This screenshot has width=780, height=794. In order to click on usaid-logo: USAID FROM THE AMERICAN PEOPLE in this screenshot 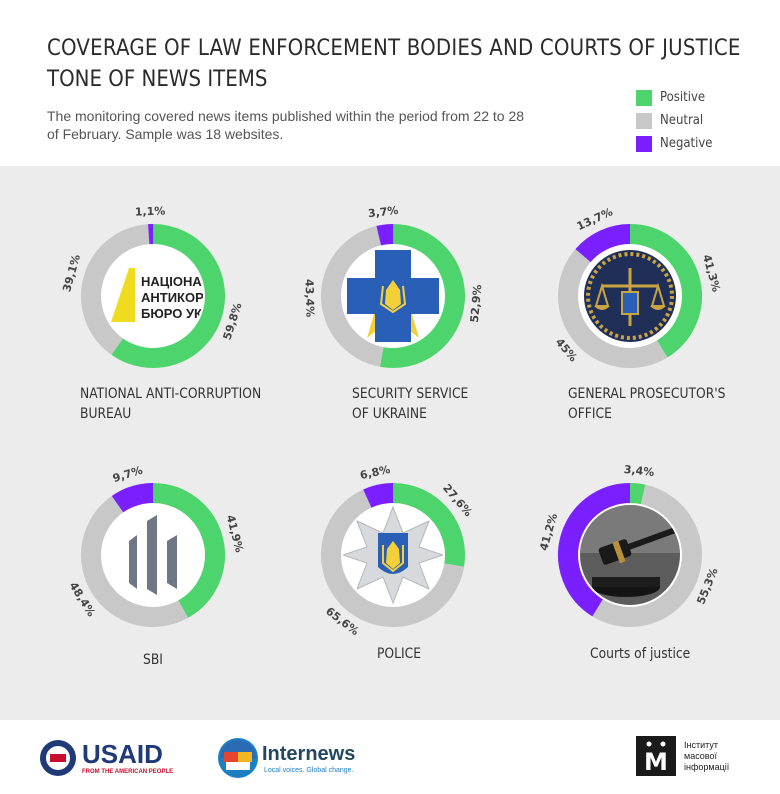, I will do `click(108, 760)`.